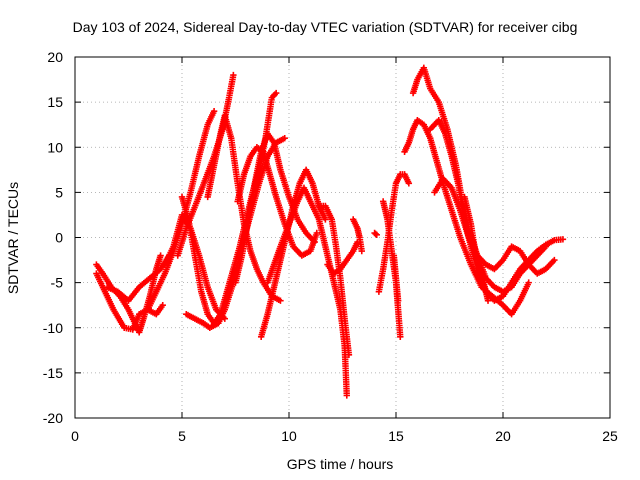 This screenshot has width=640, height=480. I want to click on x-tick-label: 20, so click(503, 436).